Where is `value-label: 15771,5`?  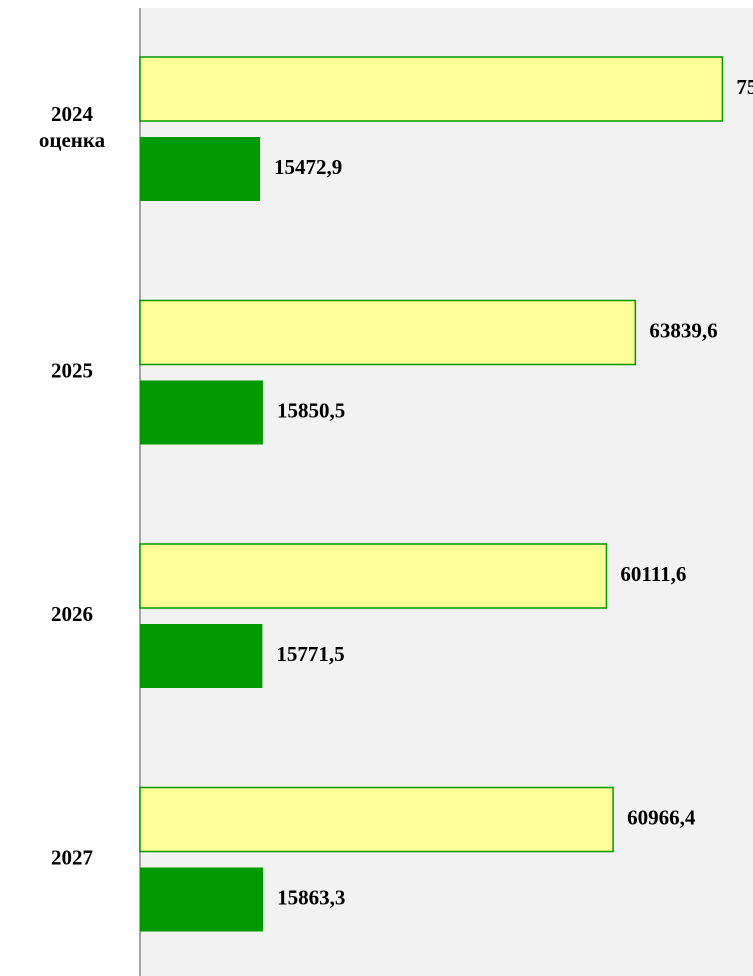 value-label: 15771,5 is located at coordinates (310, 654).